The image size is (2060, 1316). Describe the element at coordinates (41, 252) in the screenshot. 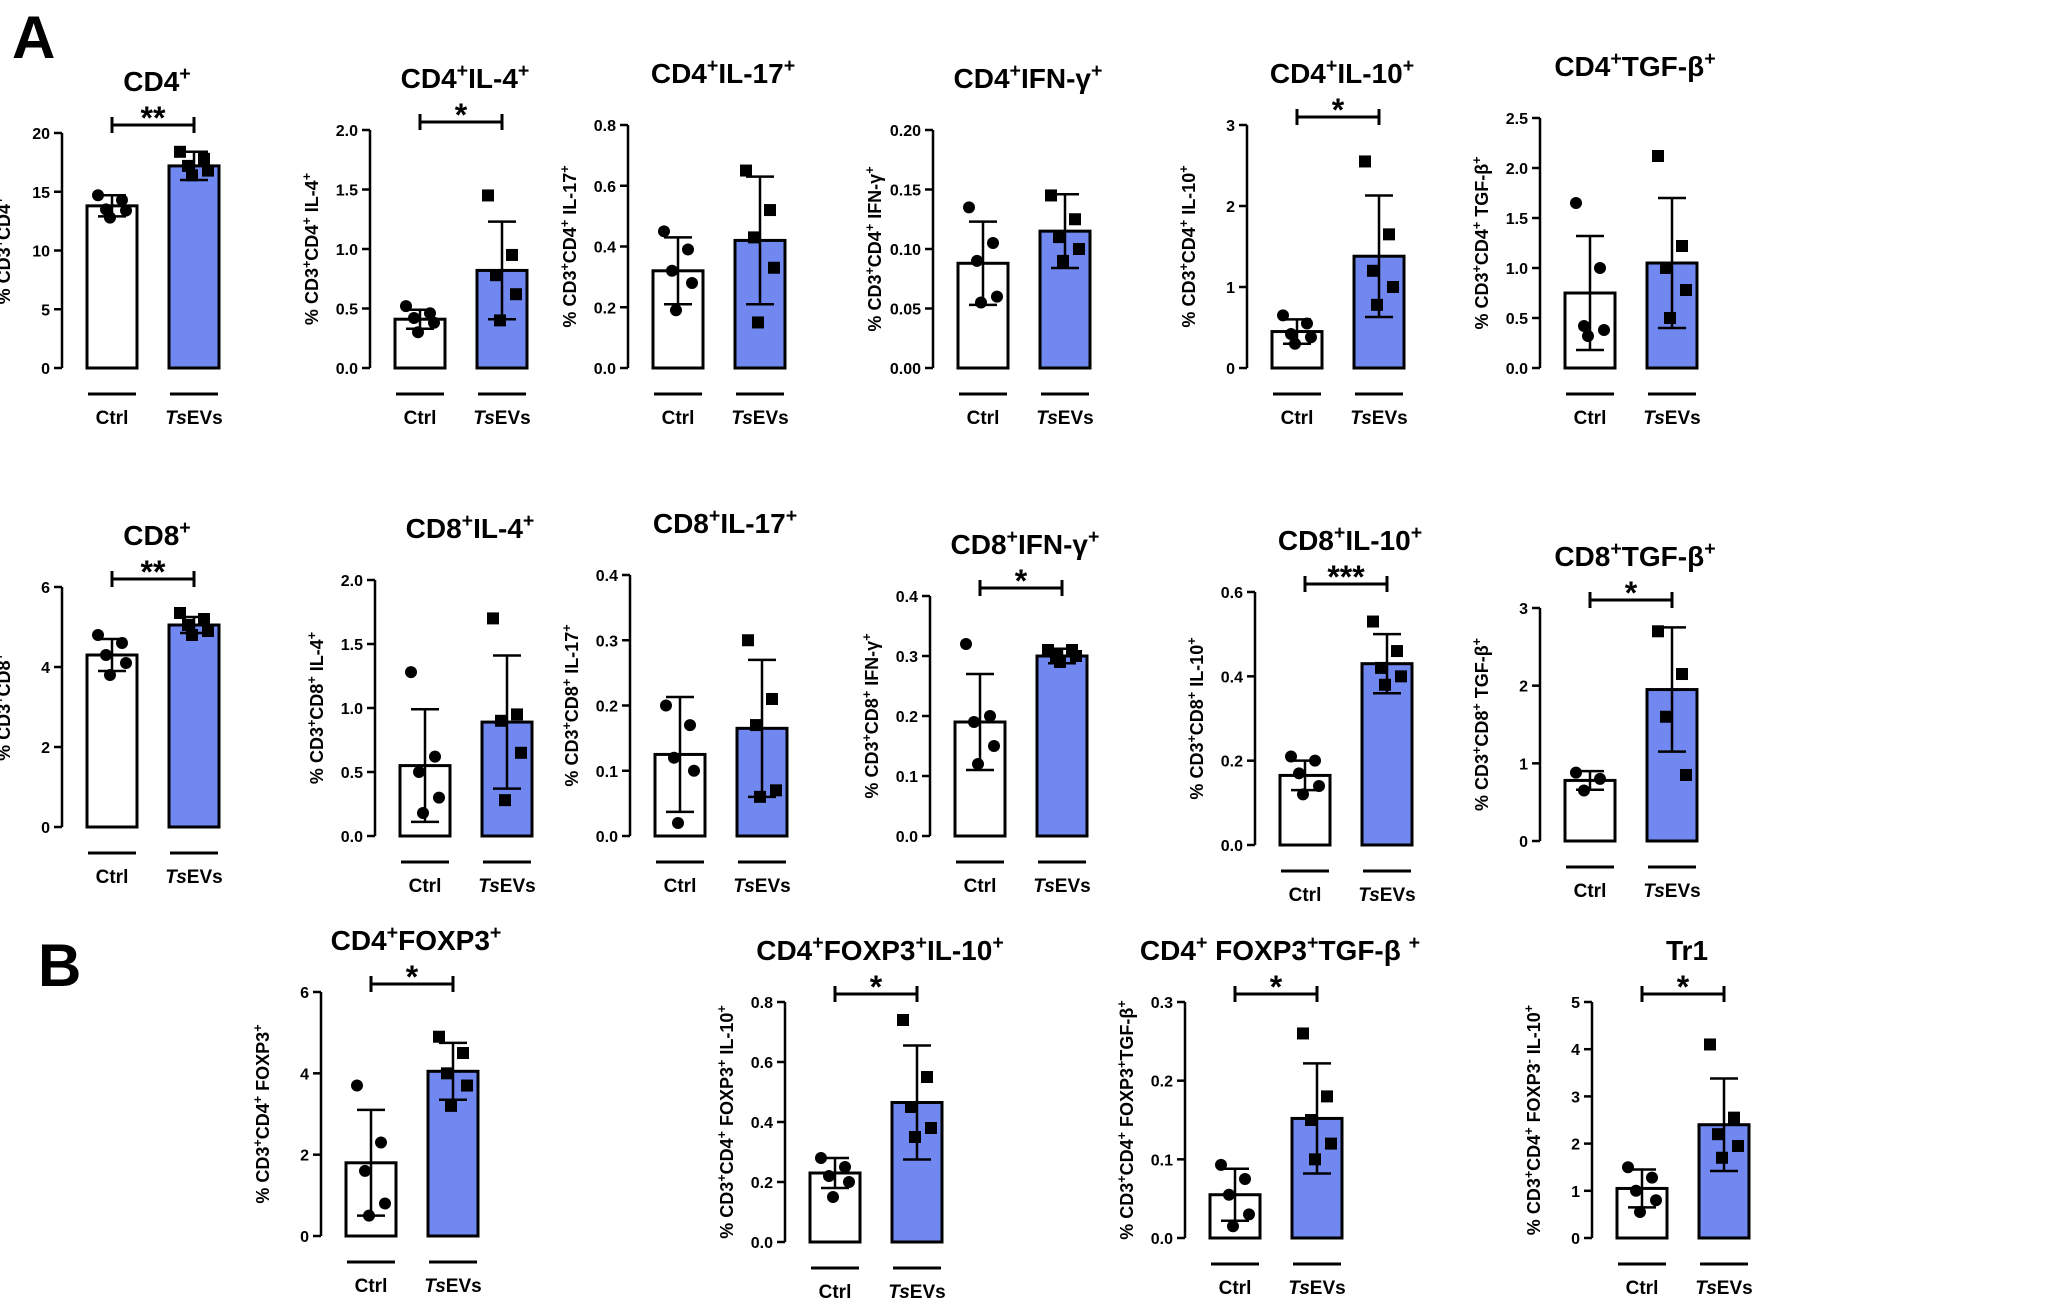

I see `y-tick-label: 10` at that location.